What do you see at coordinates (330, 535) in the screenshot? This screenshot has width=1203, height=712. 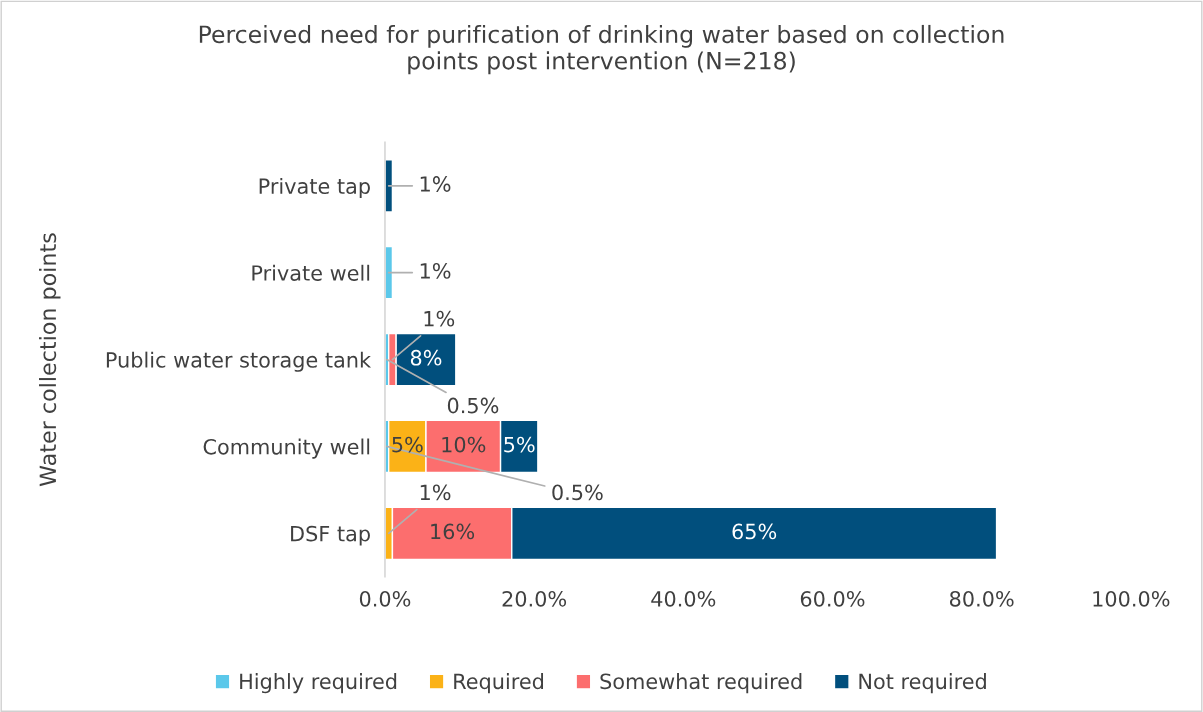 I see `y-tick-label: DSF tap` at bounding box center [330, 535].